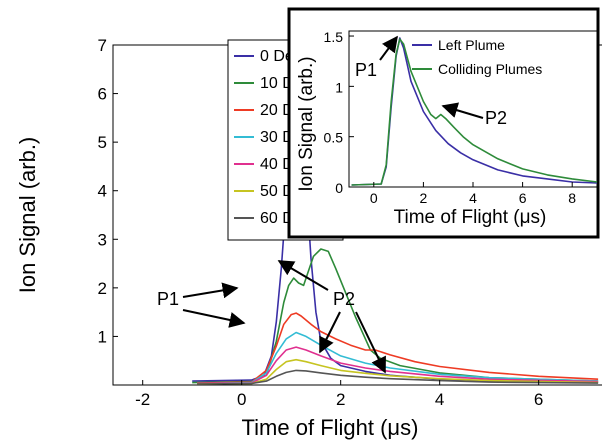 Image resolution: width=602 pixels, height=444 pixels. I want to click on inset-legend-label-1: Colliding Plumes, so click(490, 69).